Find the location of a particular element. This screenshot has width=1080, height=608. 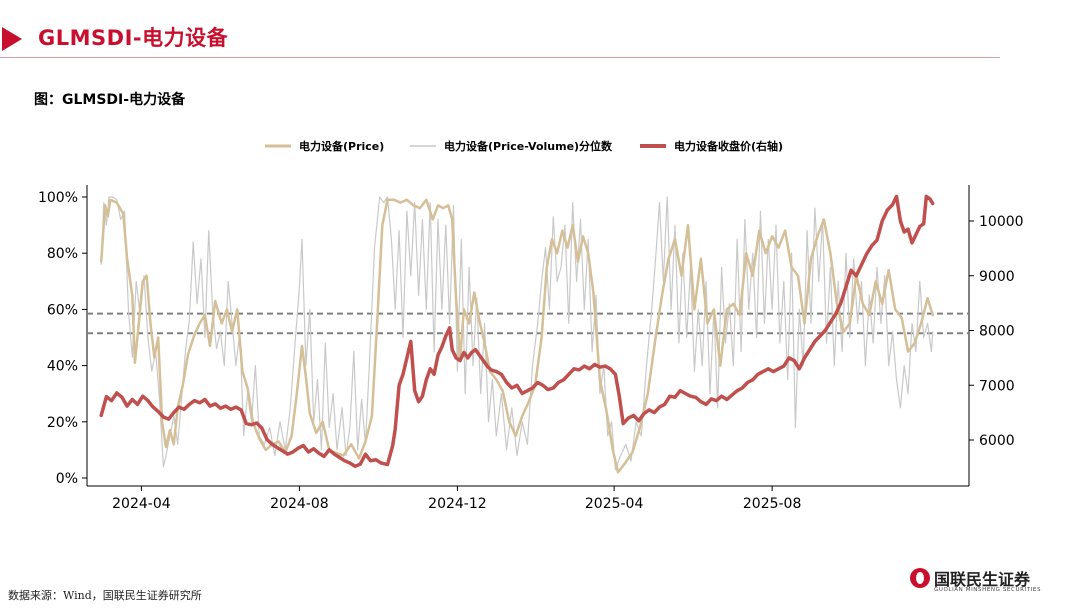

legend-item: 电力设备收盘价(右轴) is located at coordinates (711, 146).